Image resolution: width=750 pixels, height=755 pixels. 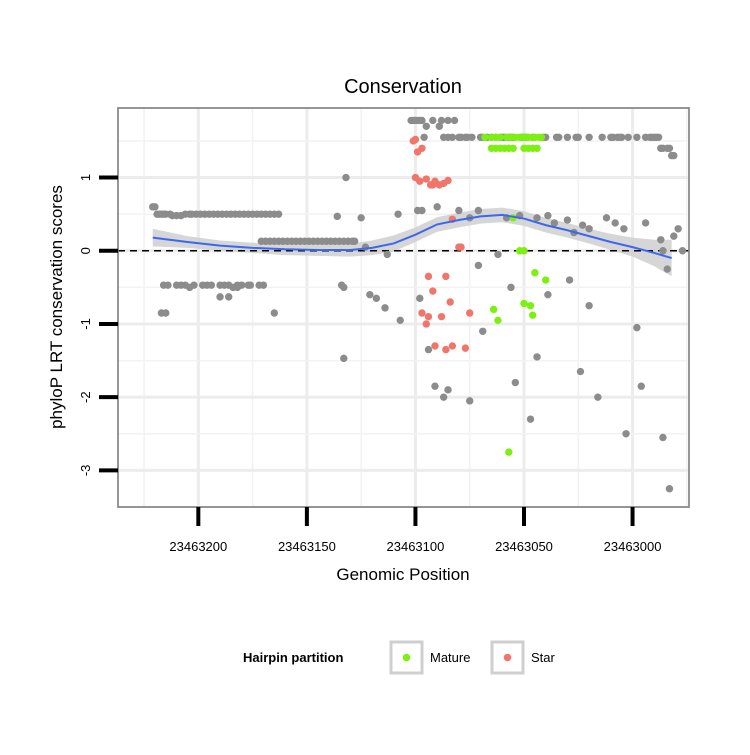 What do you see at coordinates (198, 546) in the screenshot?
I see `x-tick-label: 23463200` at bounding box center [198, 546].